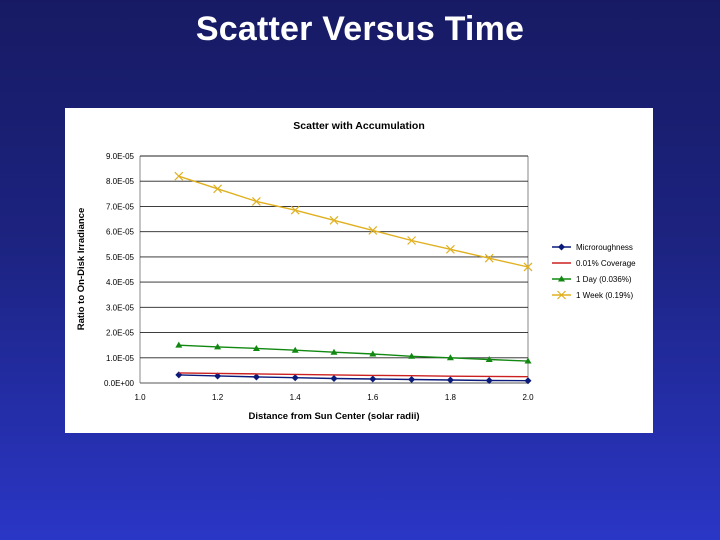 This screenshot has height=540, width=720. Describe the element at coordinates (360, 29) in the screenshot. I see `slide-title: Scatter Versus Time` at that location.